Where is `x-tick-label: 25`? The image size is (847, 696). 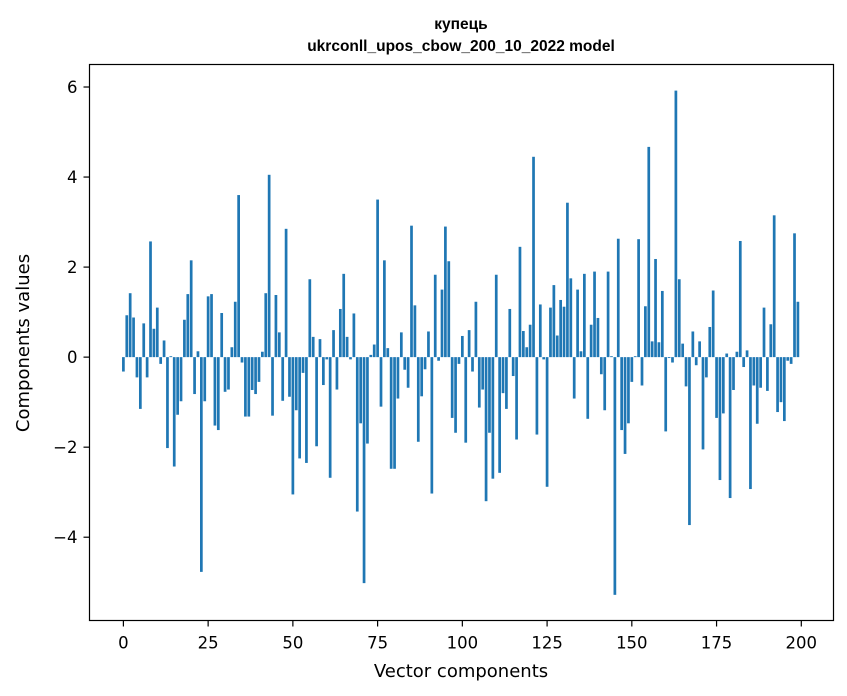
x-tick-label: 25 is located at coordinates (208, 643).